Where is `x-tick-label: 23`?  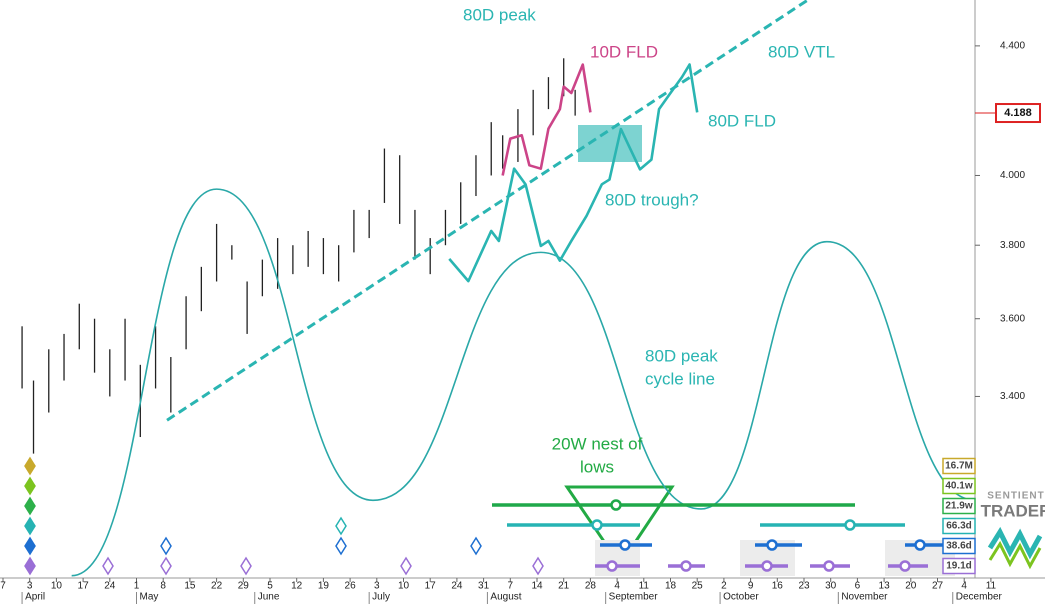 x-tick-label: 23 is located at coordinates (804, 586).